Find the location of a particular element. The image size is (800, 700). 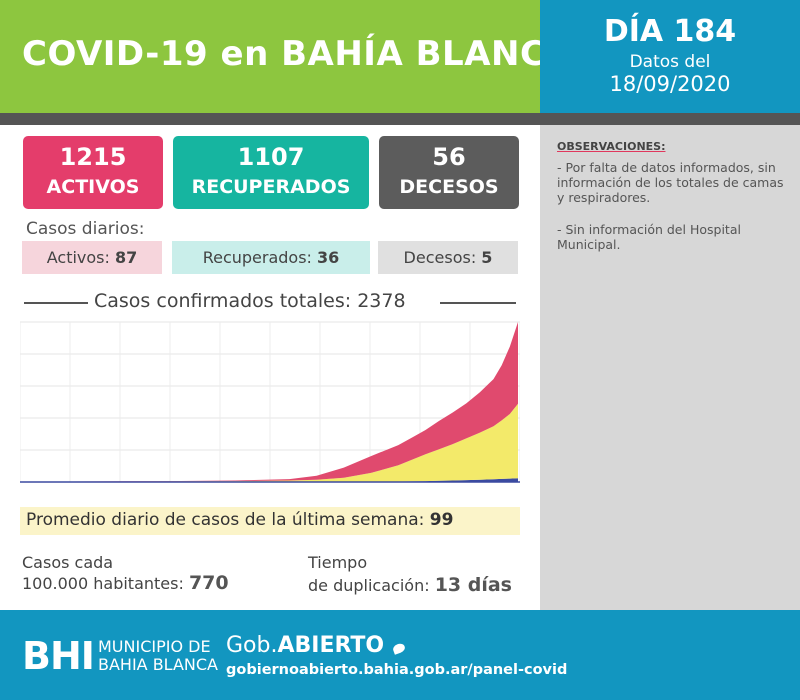

cases-chart is located at coordinates (270, 402).